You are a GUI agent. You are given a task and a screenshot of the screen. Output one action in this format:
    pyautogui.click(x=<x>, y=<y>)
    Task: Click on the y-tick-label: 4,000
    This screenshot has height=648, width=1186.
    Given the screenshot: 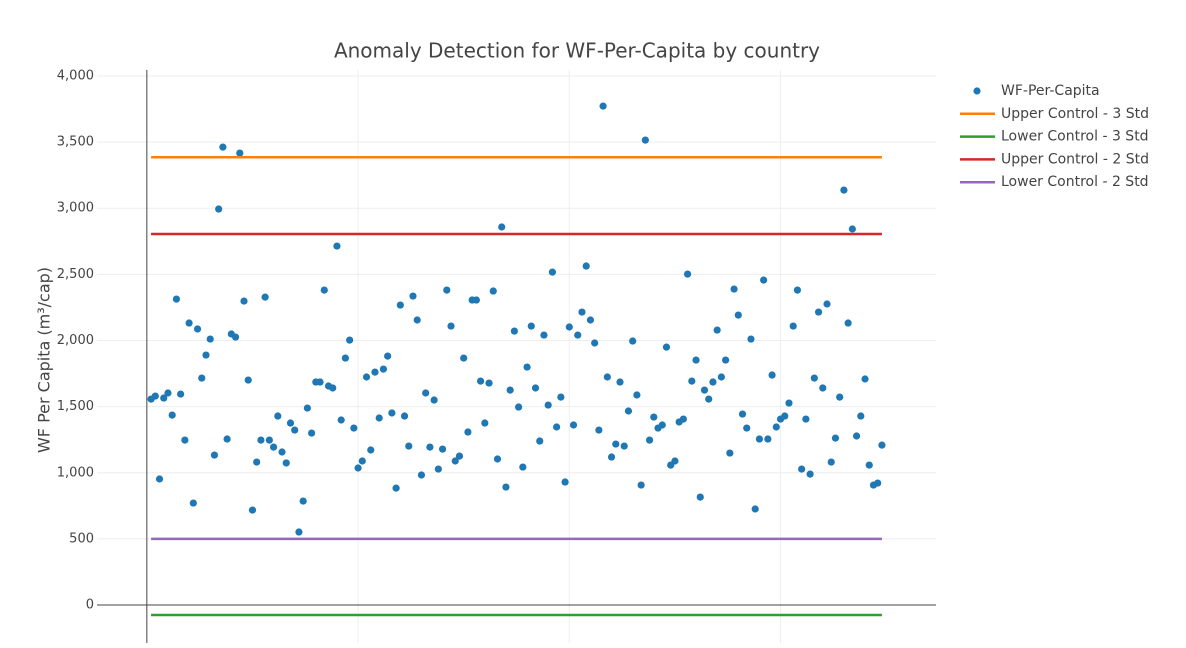 What is the action you would take?
    pyautogui.click(x=75, y=75)
    